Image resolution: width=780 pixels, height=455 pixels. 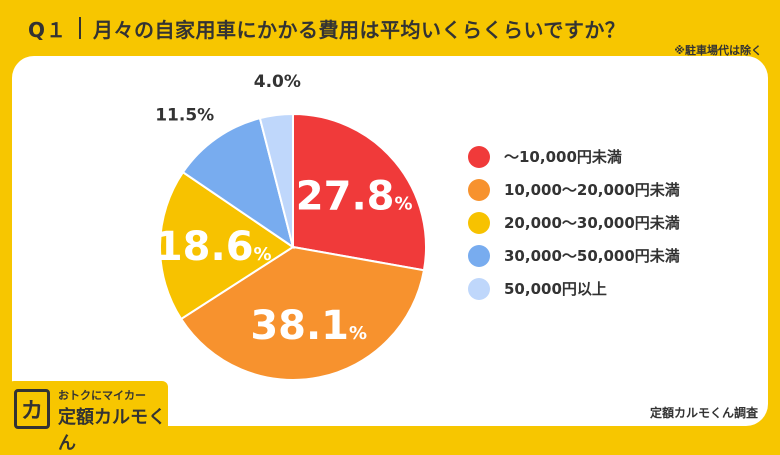 What do you see at coordinates (277, 82) in the screenshot?
I see `slice-value-label: 4.0%` at bounding box center [277, 82].